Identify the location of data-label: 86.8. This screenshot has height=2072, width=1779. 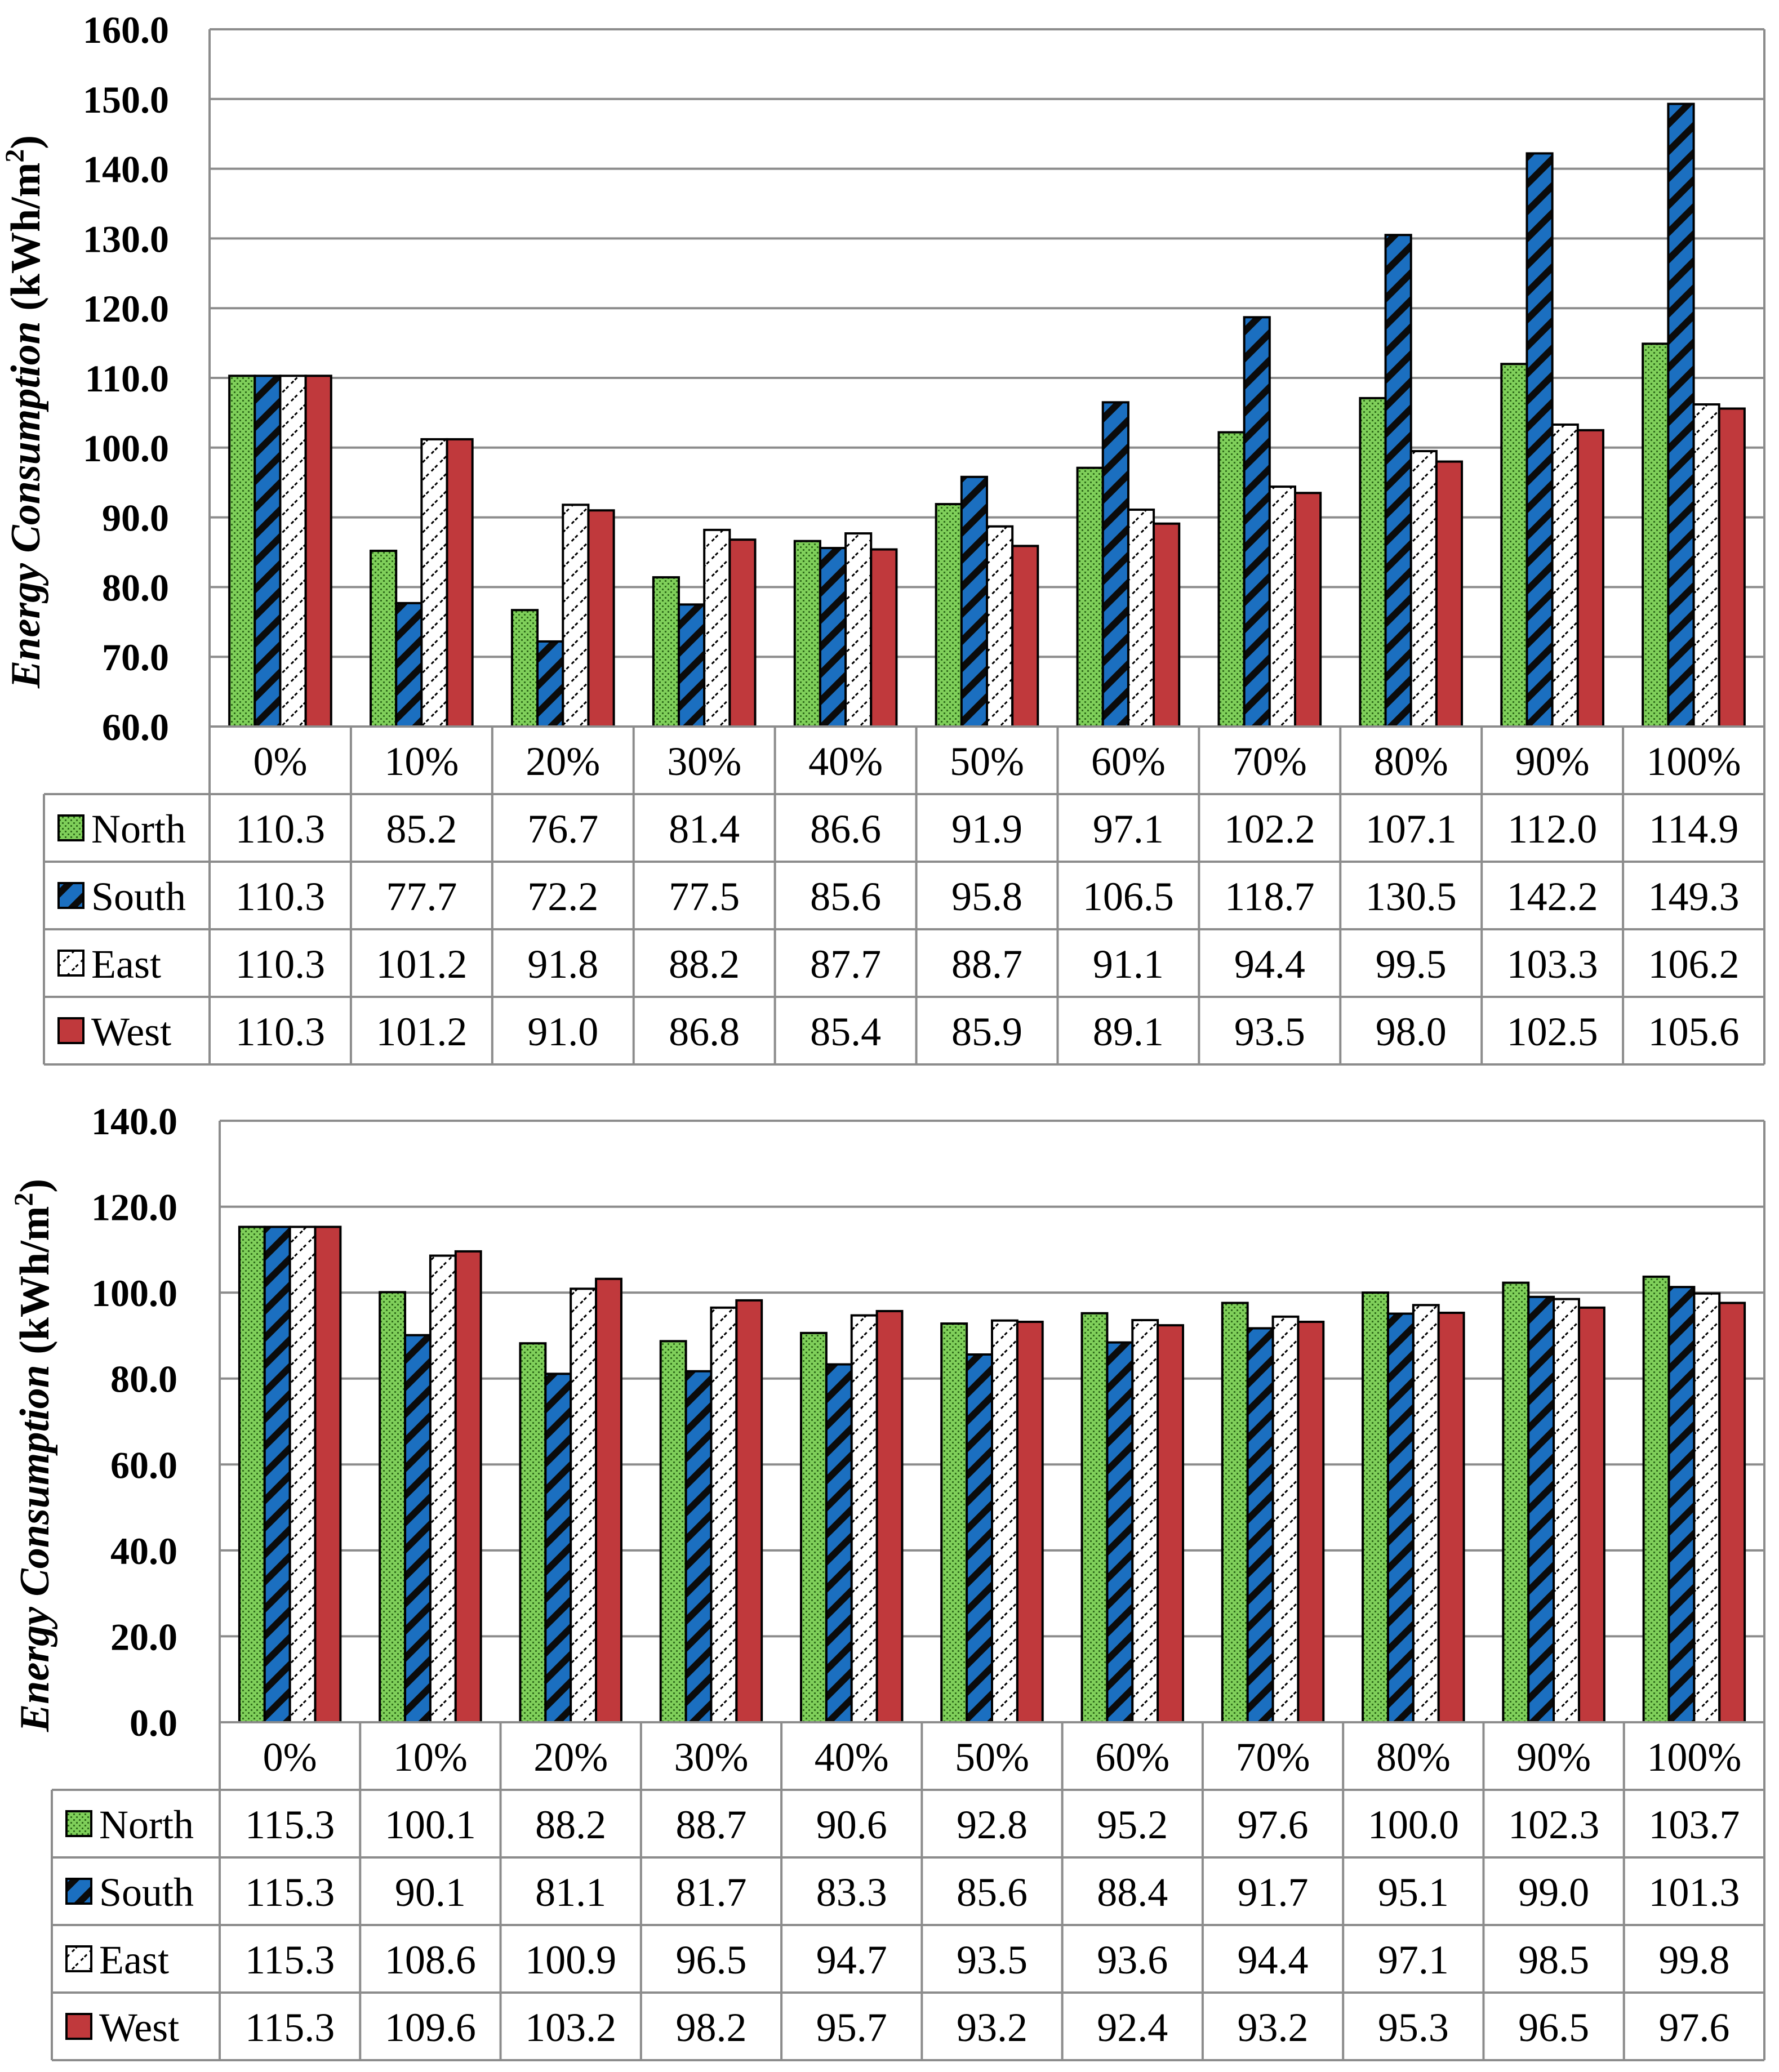
(704, 1031).